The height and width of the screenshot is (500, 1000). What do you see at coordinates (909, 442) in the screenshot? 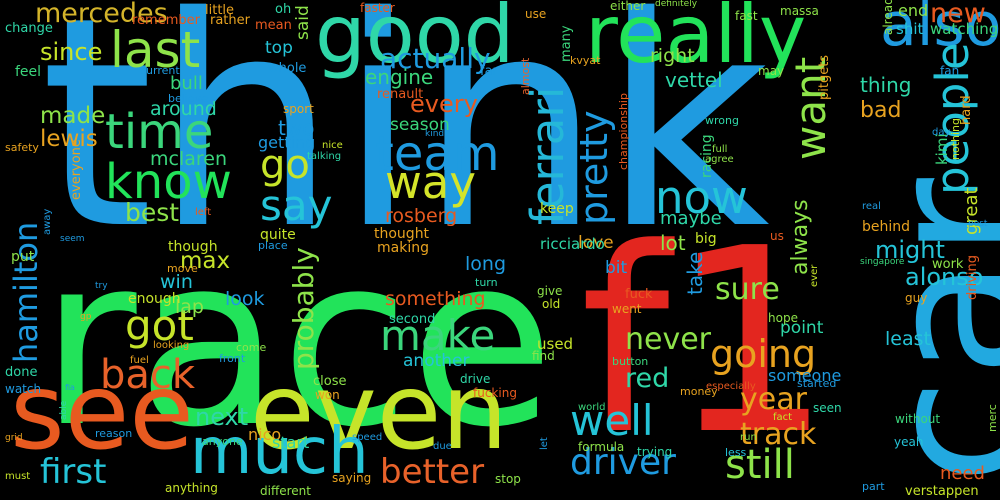
I see `word-yeah: yeah` at bounding box center [909, 442].